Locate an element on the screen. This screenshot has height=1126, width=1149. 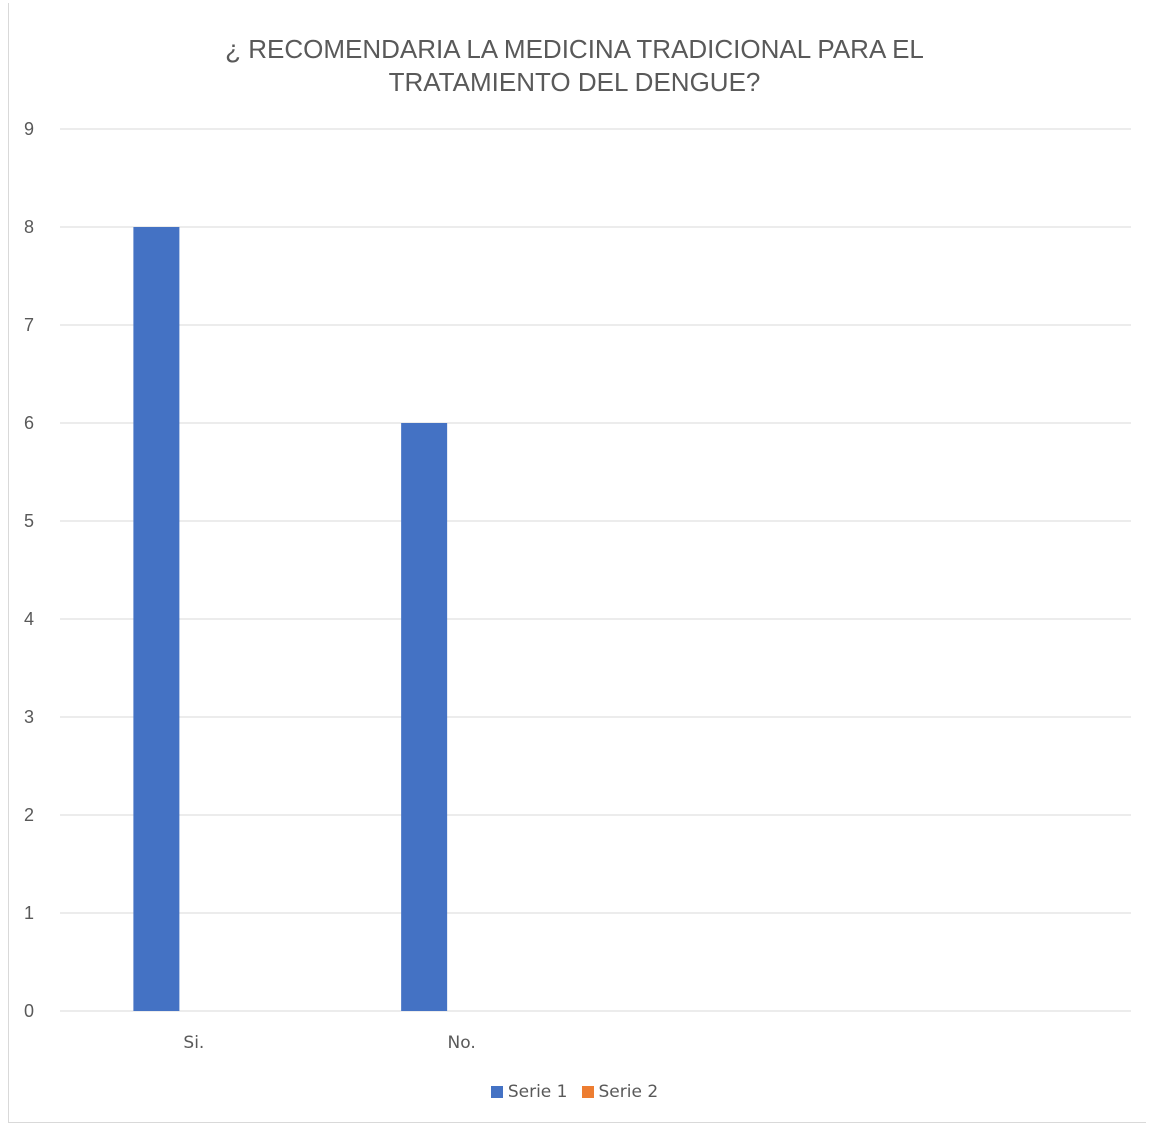
y-tick-label-5: 5 is located at coordinates (29, 521).